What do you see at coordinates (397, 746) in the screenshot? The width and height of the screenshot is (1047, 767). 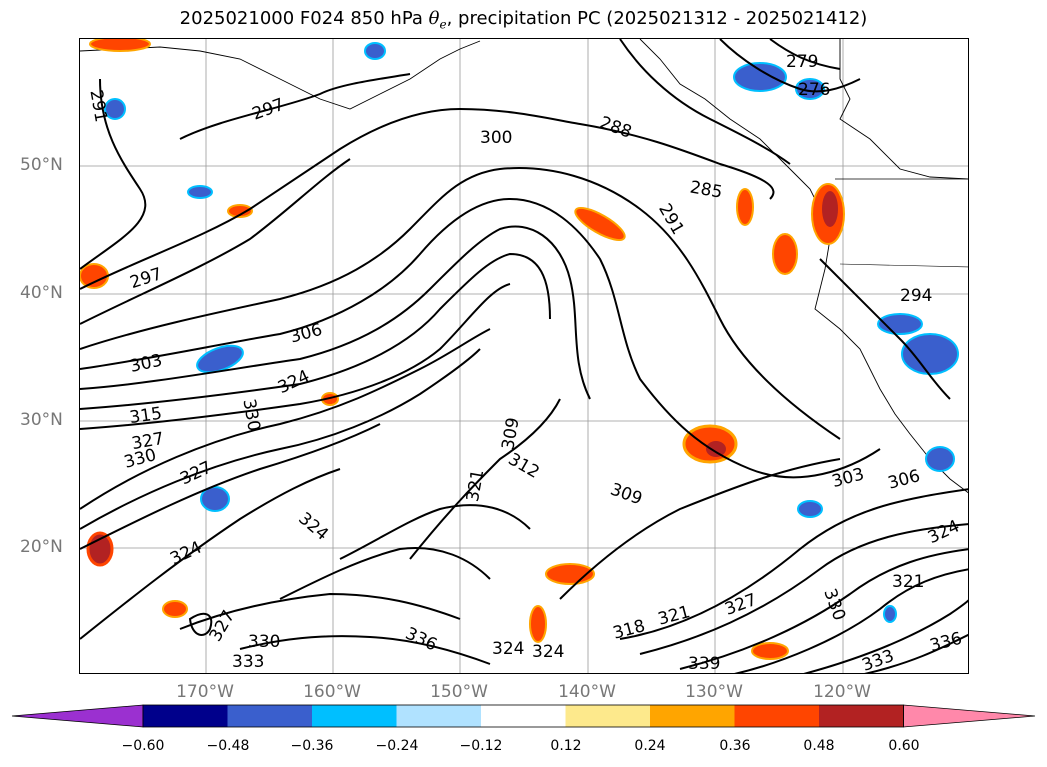 I see `colorbar-label: −0.24` at bounding box center [397, 746].